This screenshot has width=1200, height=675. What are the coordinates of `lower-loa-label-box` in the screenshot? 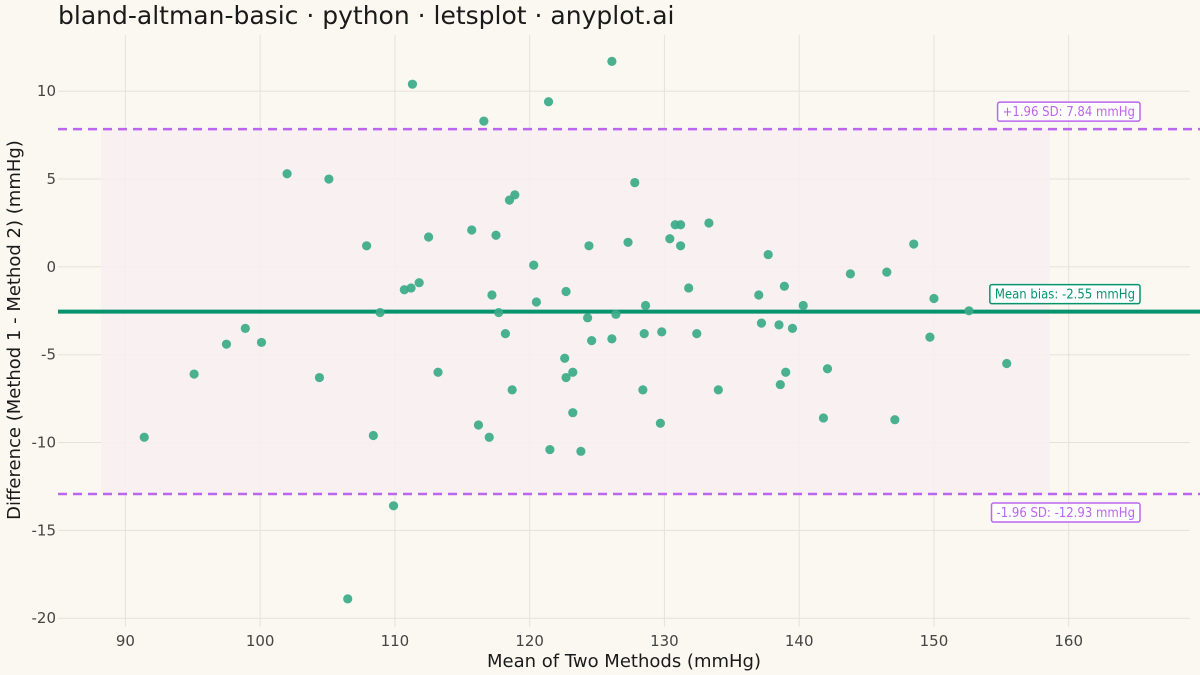 It's located at (1065, 512).